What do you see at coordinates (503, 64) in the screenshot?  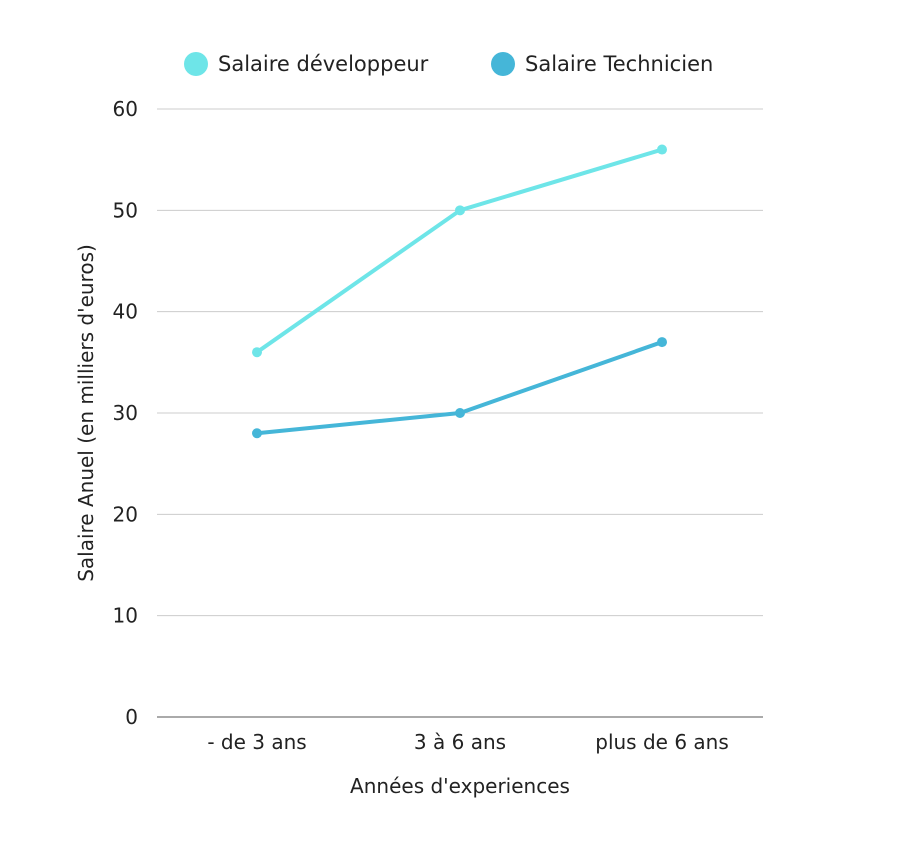 I see `legend-marker-technicien` at bounding box center [503, 64].